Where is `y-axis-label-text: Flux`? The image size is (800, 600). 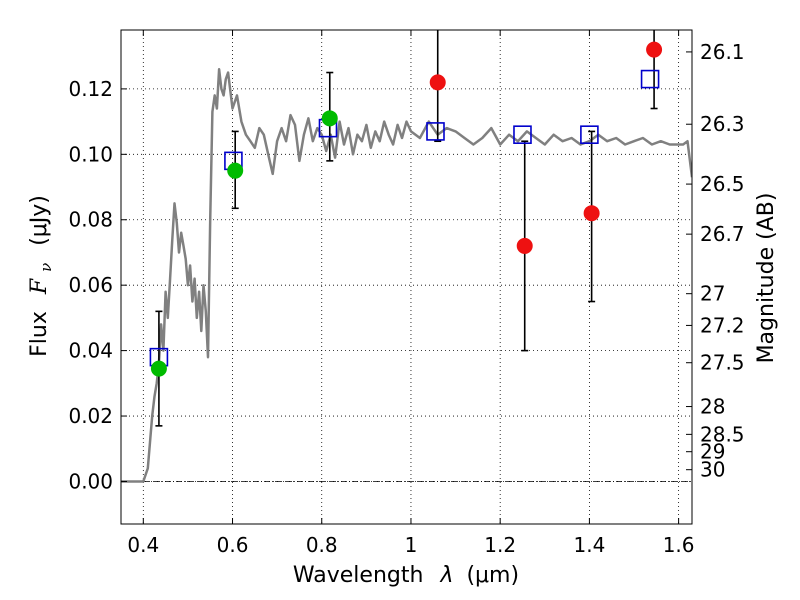
y-axis-label-text: Flux is located at coordinates (39, 334).